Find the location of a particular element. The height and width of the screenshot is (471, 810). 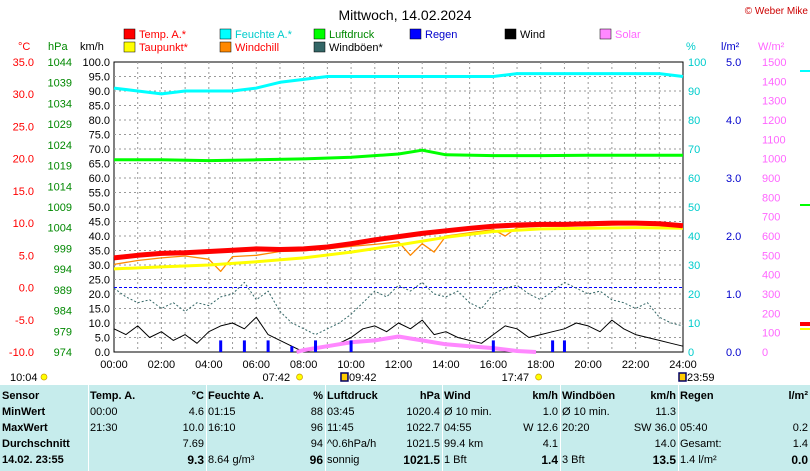

edge-humidity-mark is located at coordinates (805, 71).